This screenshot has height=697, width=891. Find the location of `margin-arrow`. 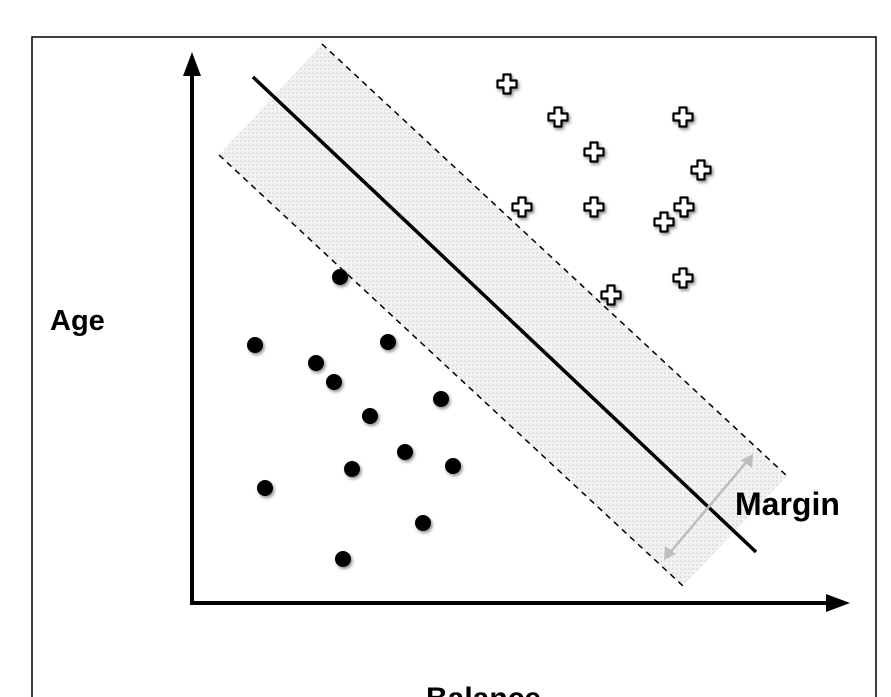

margin-arrow is located at coordinates (708, 507).